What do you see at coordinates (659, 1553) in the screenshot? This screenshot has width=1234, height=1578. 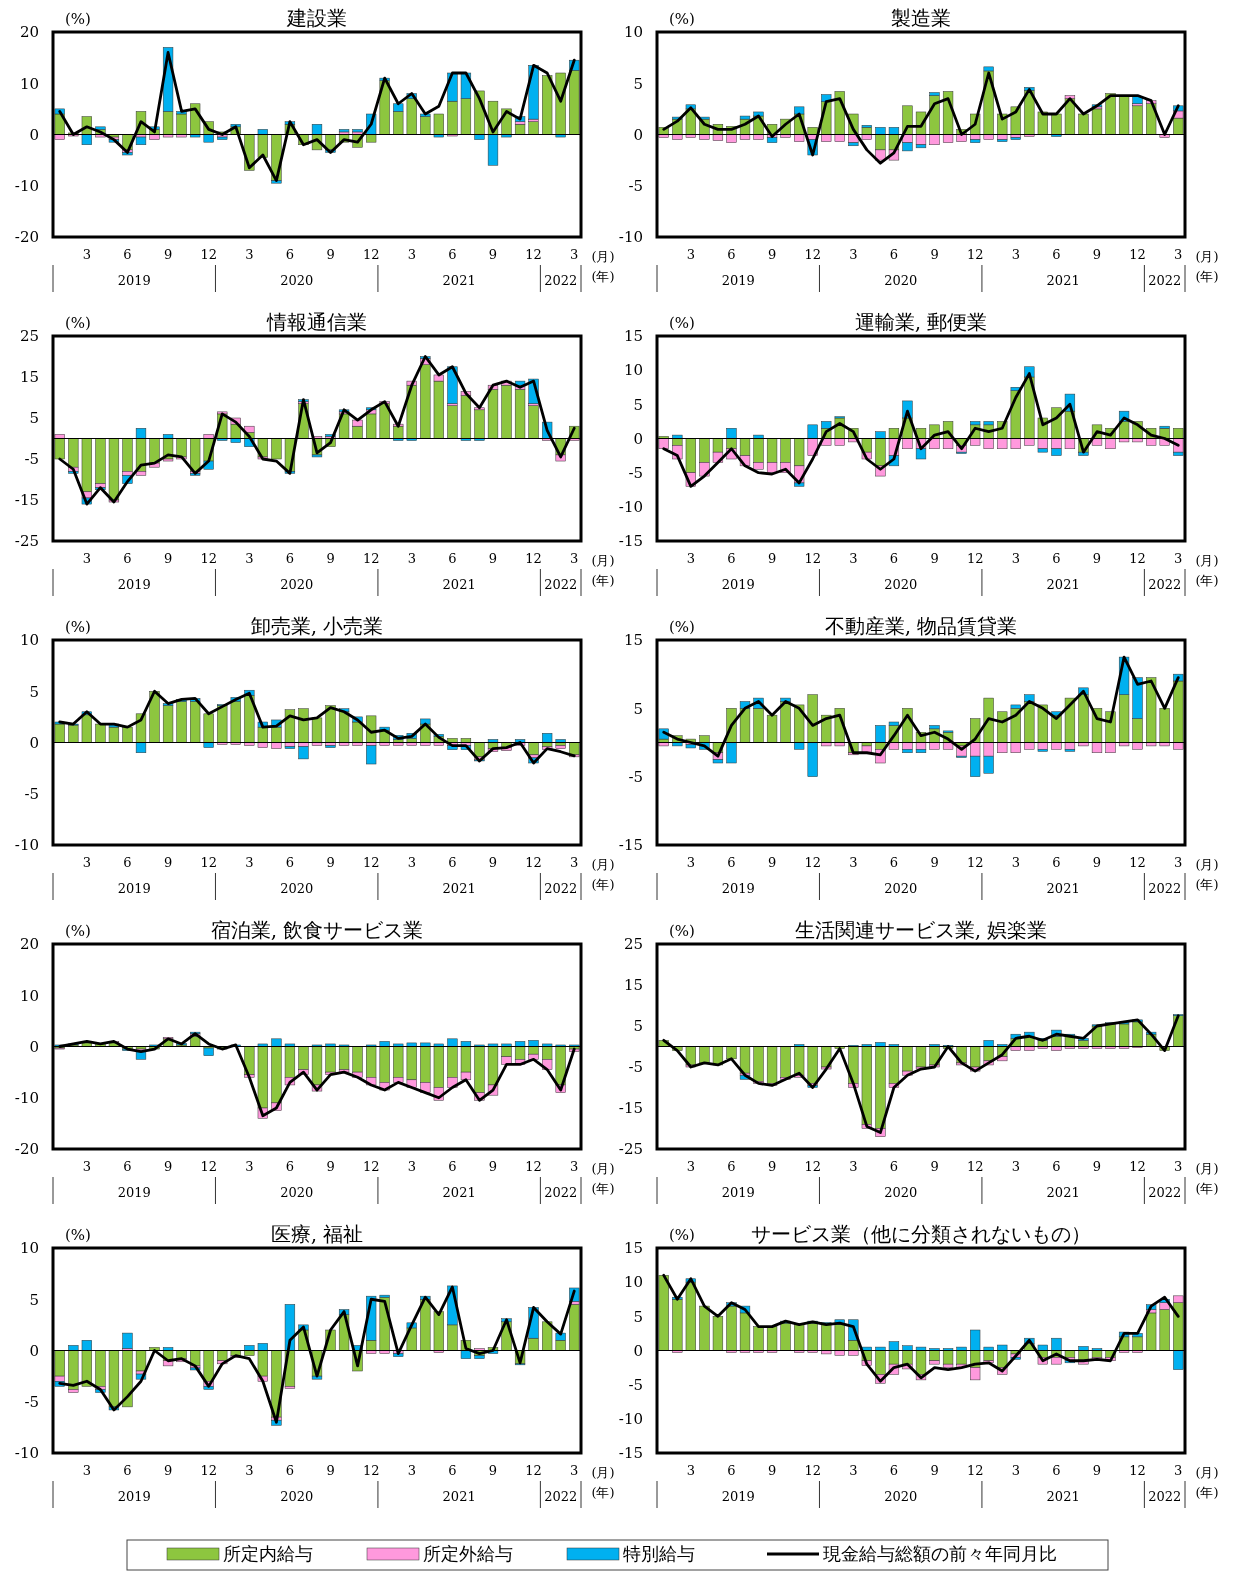 I see `legend-label: 特別給与` at bounding box center [659, 1553].